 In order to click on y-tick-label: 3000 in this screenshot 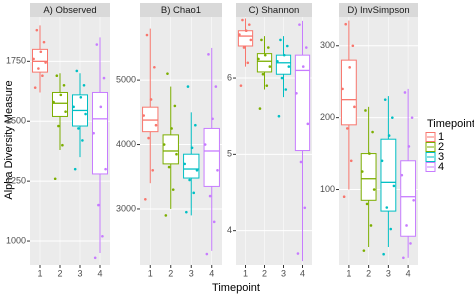, I will do `click(126, 208)`.